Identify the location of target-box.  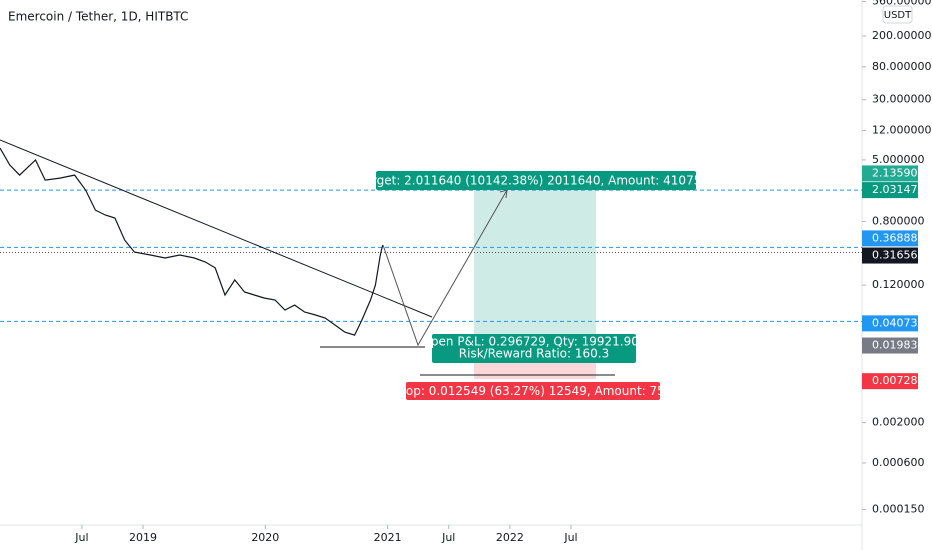
(536, 180).